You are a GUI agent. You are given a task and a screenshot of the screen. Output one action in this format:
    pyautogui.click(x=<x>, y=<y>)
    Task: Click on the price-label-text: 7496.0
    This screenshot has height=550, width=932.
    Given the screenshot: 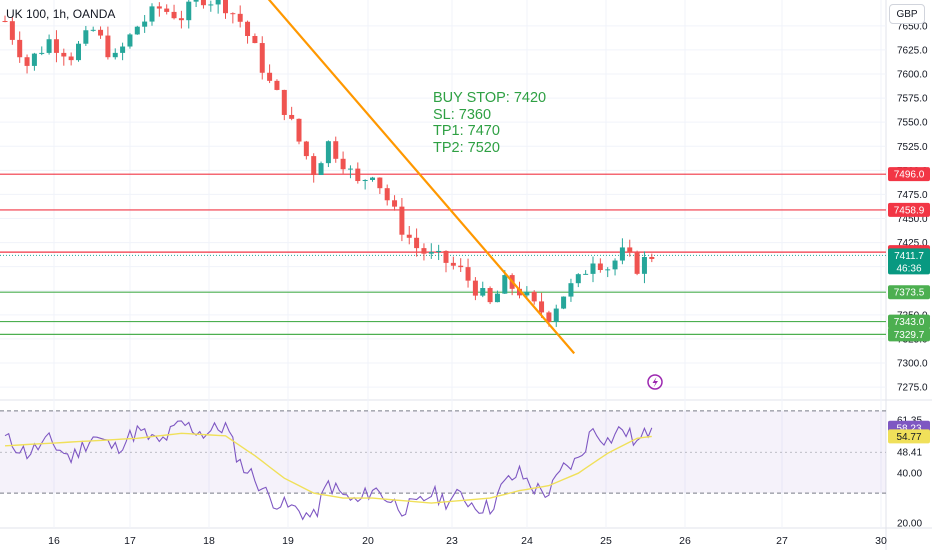 What is the action you would take?
    pyautogui.click(x=909, y=175)
    